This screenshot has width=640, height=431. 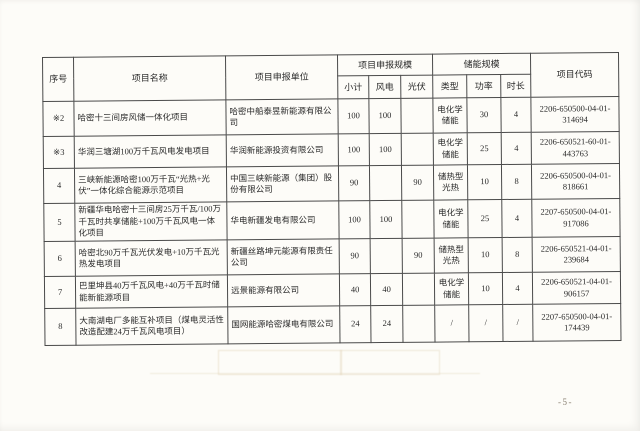 What do you see at coordinates (481, 64) in the screenshot?
I see `header-storage-group: 储能规模` at bounding box center [481, 64].